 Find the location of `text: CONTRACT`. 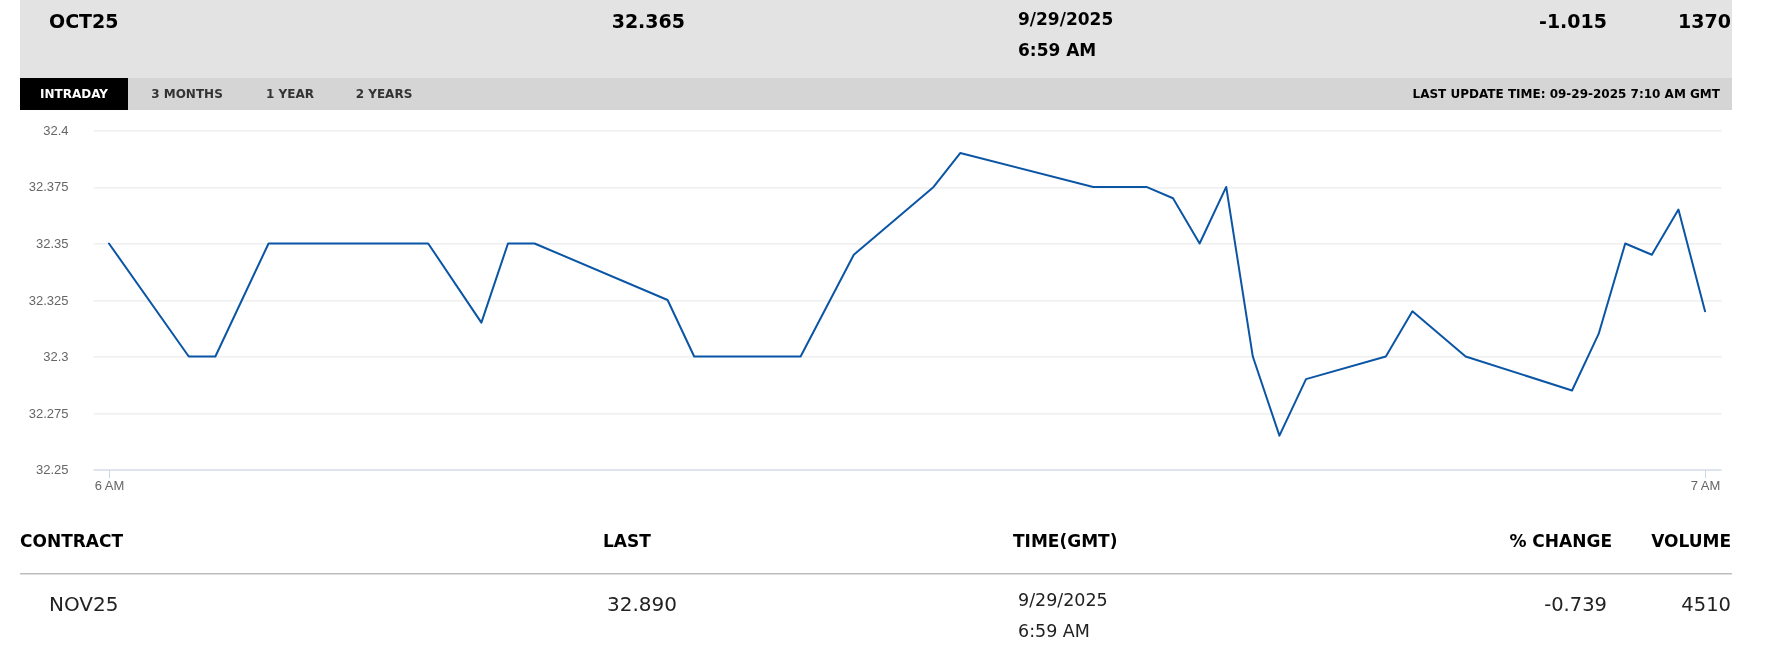

text: CONTRACT is located at coordinates (72, 541).